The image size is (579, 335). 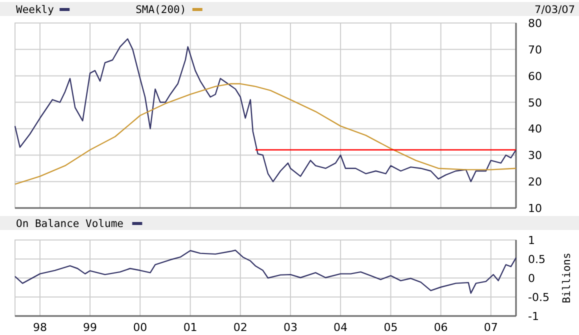 What do you see at coordinates (39, 327) in the screenshot?
I see `x-tick-label: 98` at bounding box center [39, 327].